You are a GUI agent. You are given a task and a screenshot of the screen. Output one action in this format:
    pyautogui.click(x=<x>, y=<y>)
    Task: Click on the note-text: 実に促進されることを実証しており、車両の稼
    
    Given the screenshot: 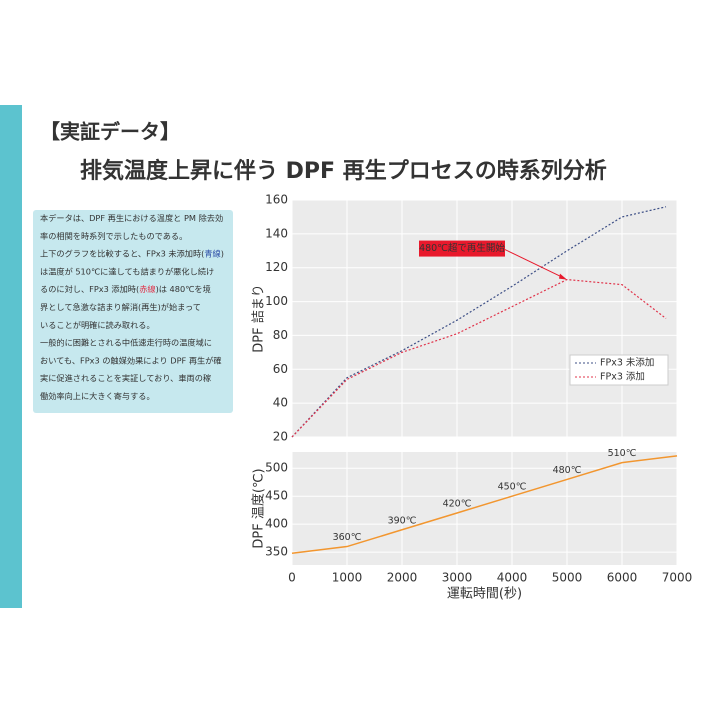 What is the action you would take?
    pyautogui.click(x=125, y=378)
    